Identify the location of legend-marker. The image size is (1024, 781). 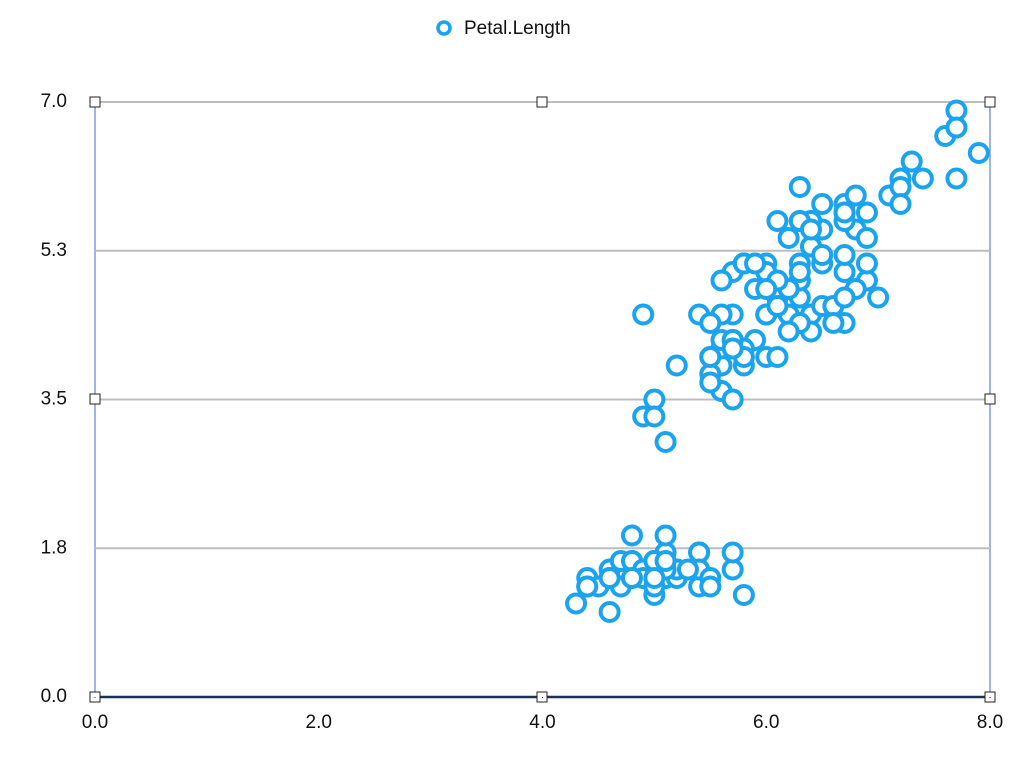
(444, 28).